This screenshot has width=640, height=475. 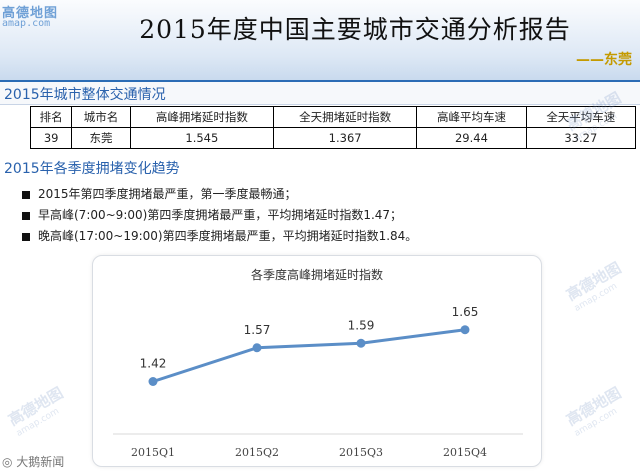 I want to click on table-header-cell: 全天平均车速, so click(x=581, y=117).